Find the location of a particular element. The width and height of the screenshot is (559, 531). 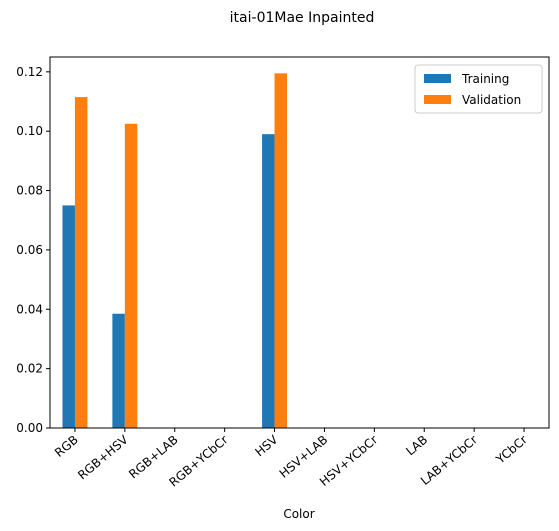

y-tick-label: 0.04 is located at coordinates (29, 309).